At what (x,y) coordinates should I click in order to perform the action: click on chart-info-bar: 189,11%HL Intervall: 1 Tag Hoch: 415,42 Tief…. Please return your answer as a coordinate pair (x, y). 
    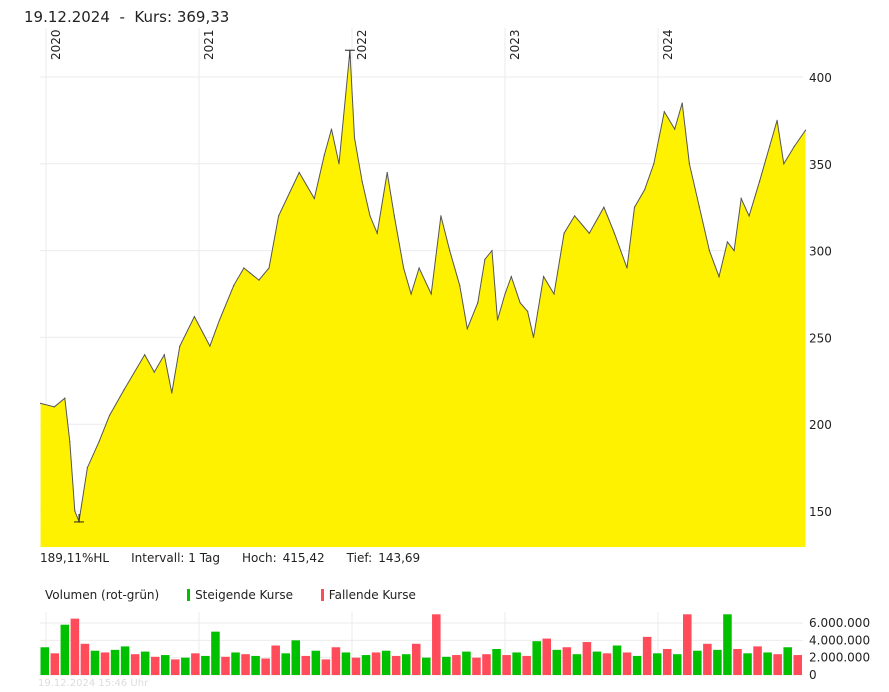
    Looking at the image, I should click on (241, 558).